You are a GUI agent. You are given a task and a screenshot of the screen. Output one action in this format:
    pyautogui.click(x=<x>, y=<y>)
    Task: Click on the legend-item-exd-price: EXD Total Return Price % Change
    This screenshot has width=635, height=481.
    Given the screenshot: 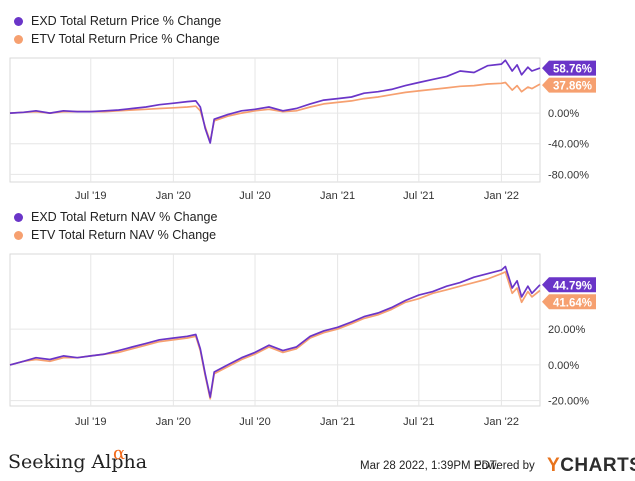 What is the action you would take?
    pyautogui.click(x=117, y=21)
    